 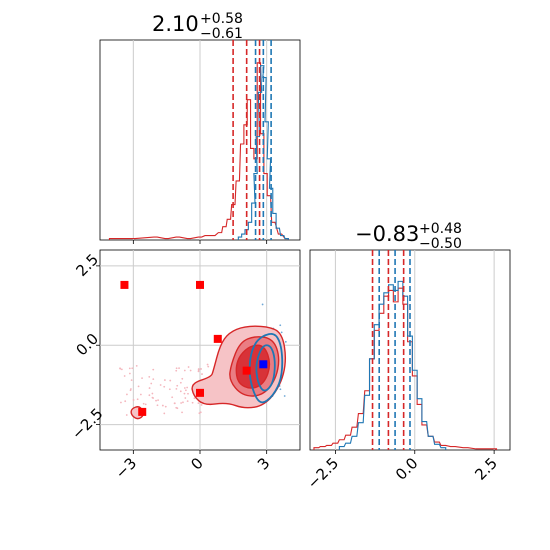 What do you see at coordinates (192, 466) in the screenshot?
I see `x-ticks: −3 0 3` at bounding box center [192, 466].